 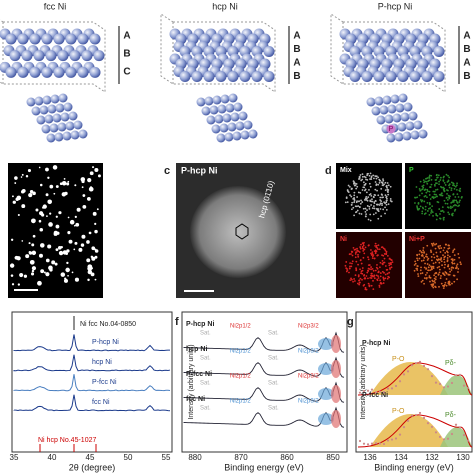 I want to click on x-tick-label: 132, so click(x=432, y=457).